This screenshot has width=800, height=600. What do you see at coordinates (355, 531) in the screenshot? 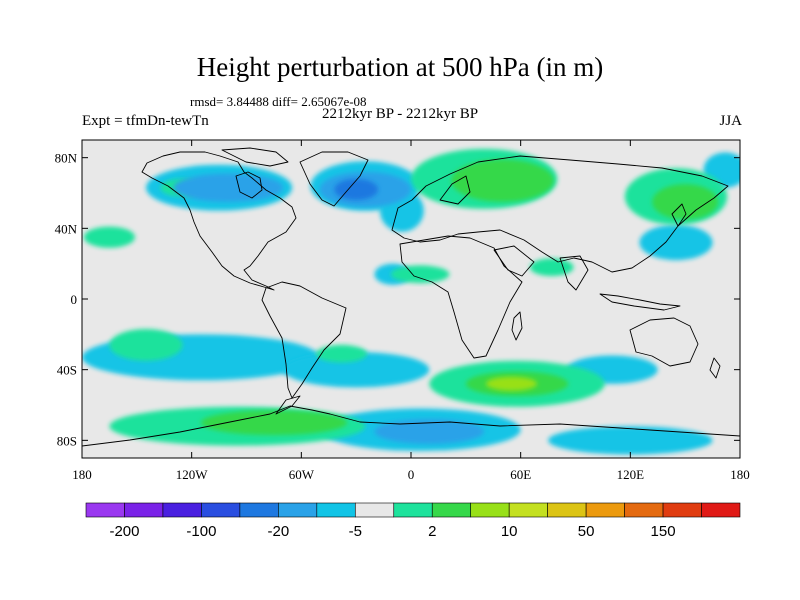
I see `colorbar-label: -5` at bounding box center [355, 531].